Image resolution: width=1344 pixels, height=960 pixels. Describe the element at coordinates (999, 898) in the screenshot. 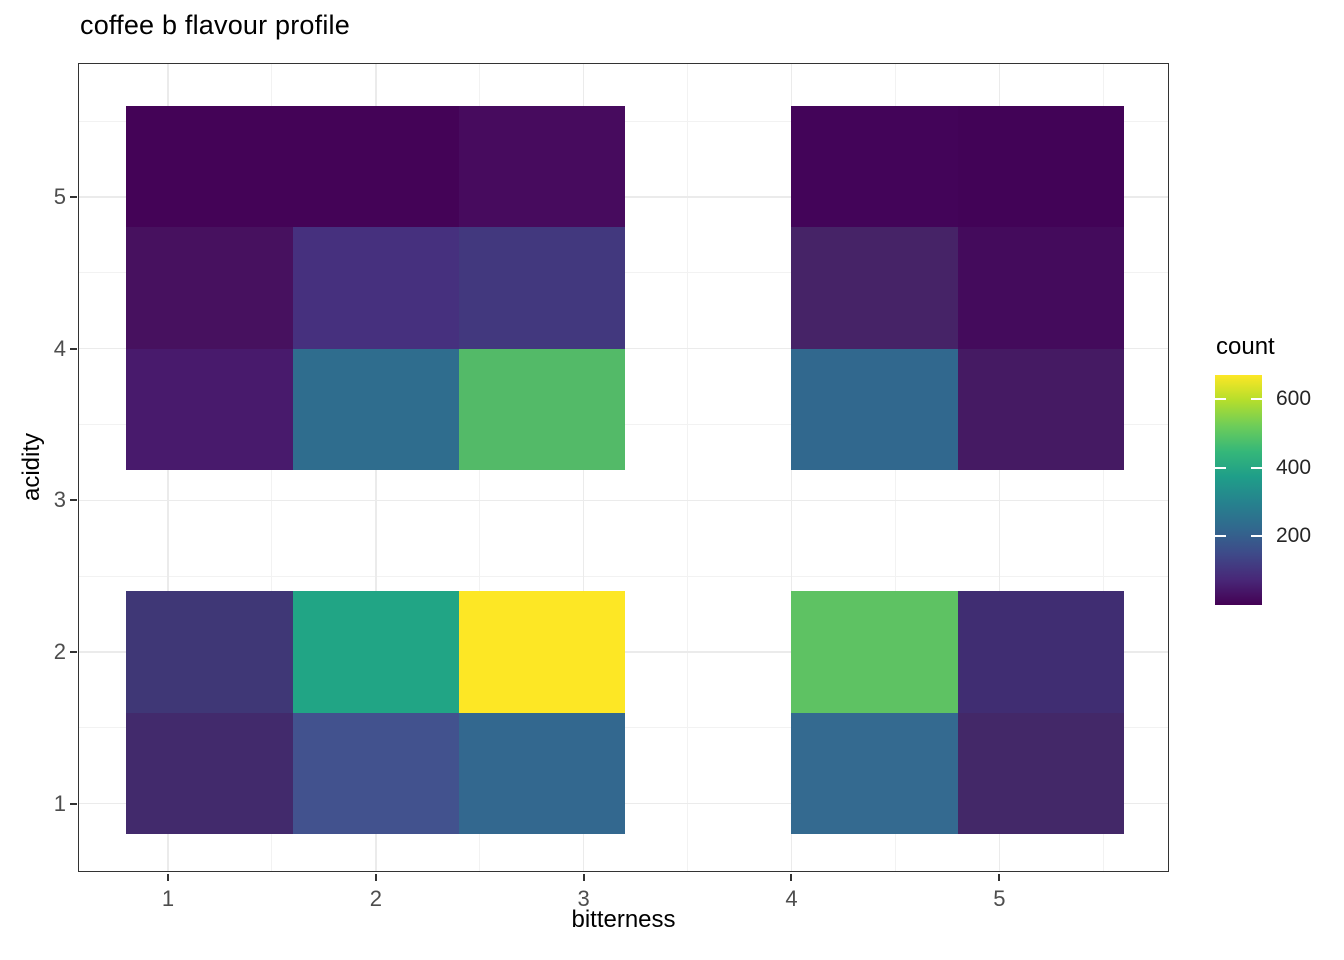

I see `x-axis-tick-label: 5` at that location.